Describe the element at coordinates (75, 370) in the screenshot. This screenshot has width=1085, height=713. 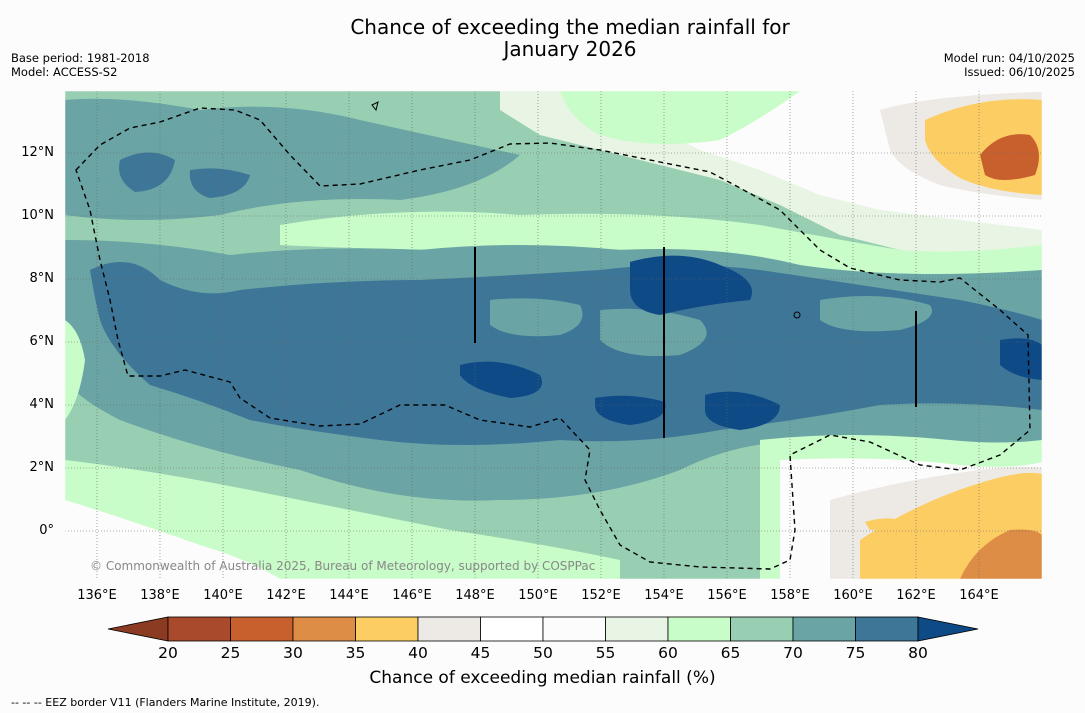
I see `region-60-west-strip` at that location.